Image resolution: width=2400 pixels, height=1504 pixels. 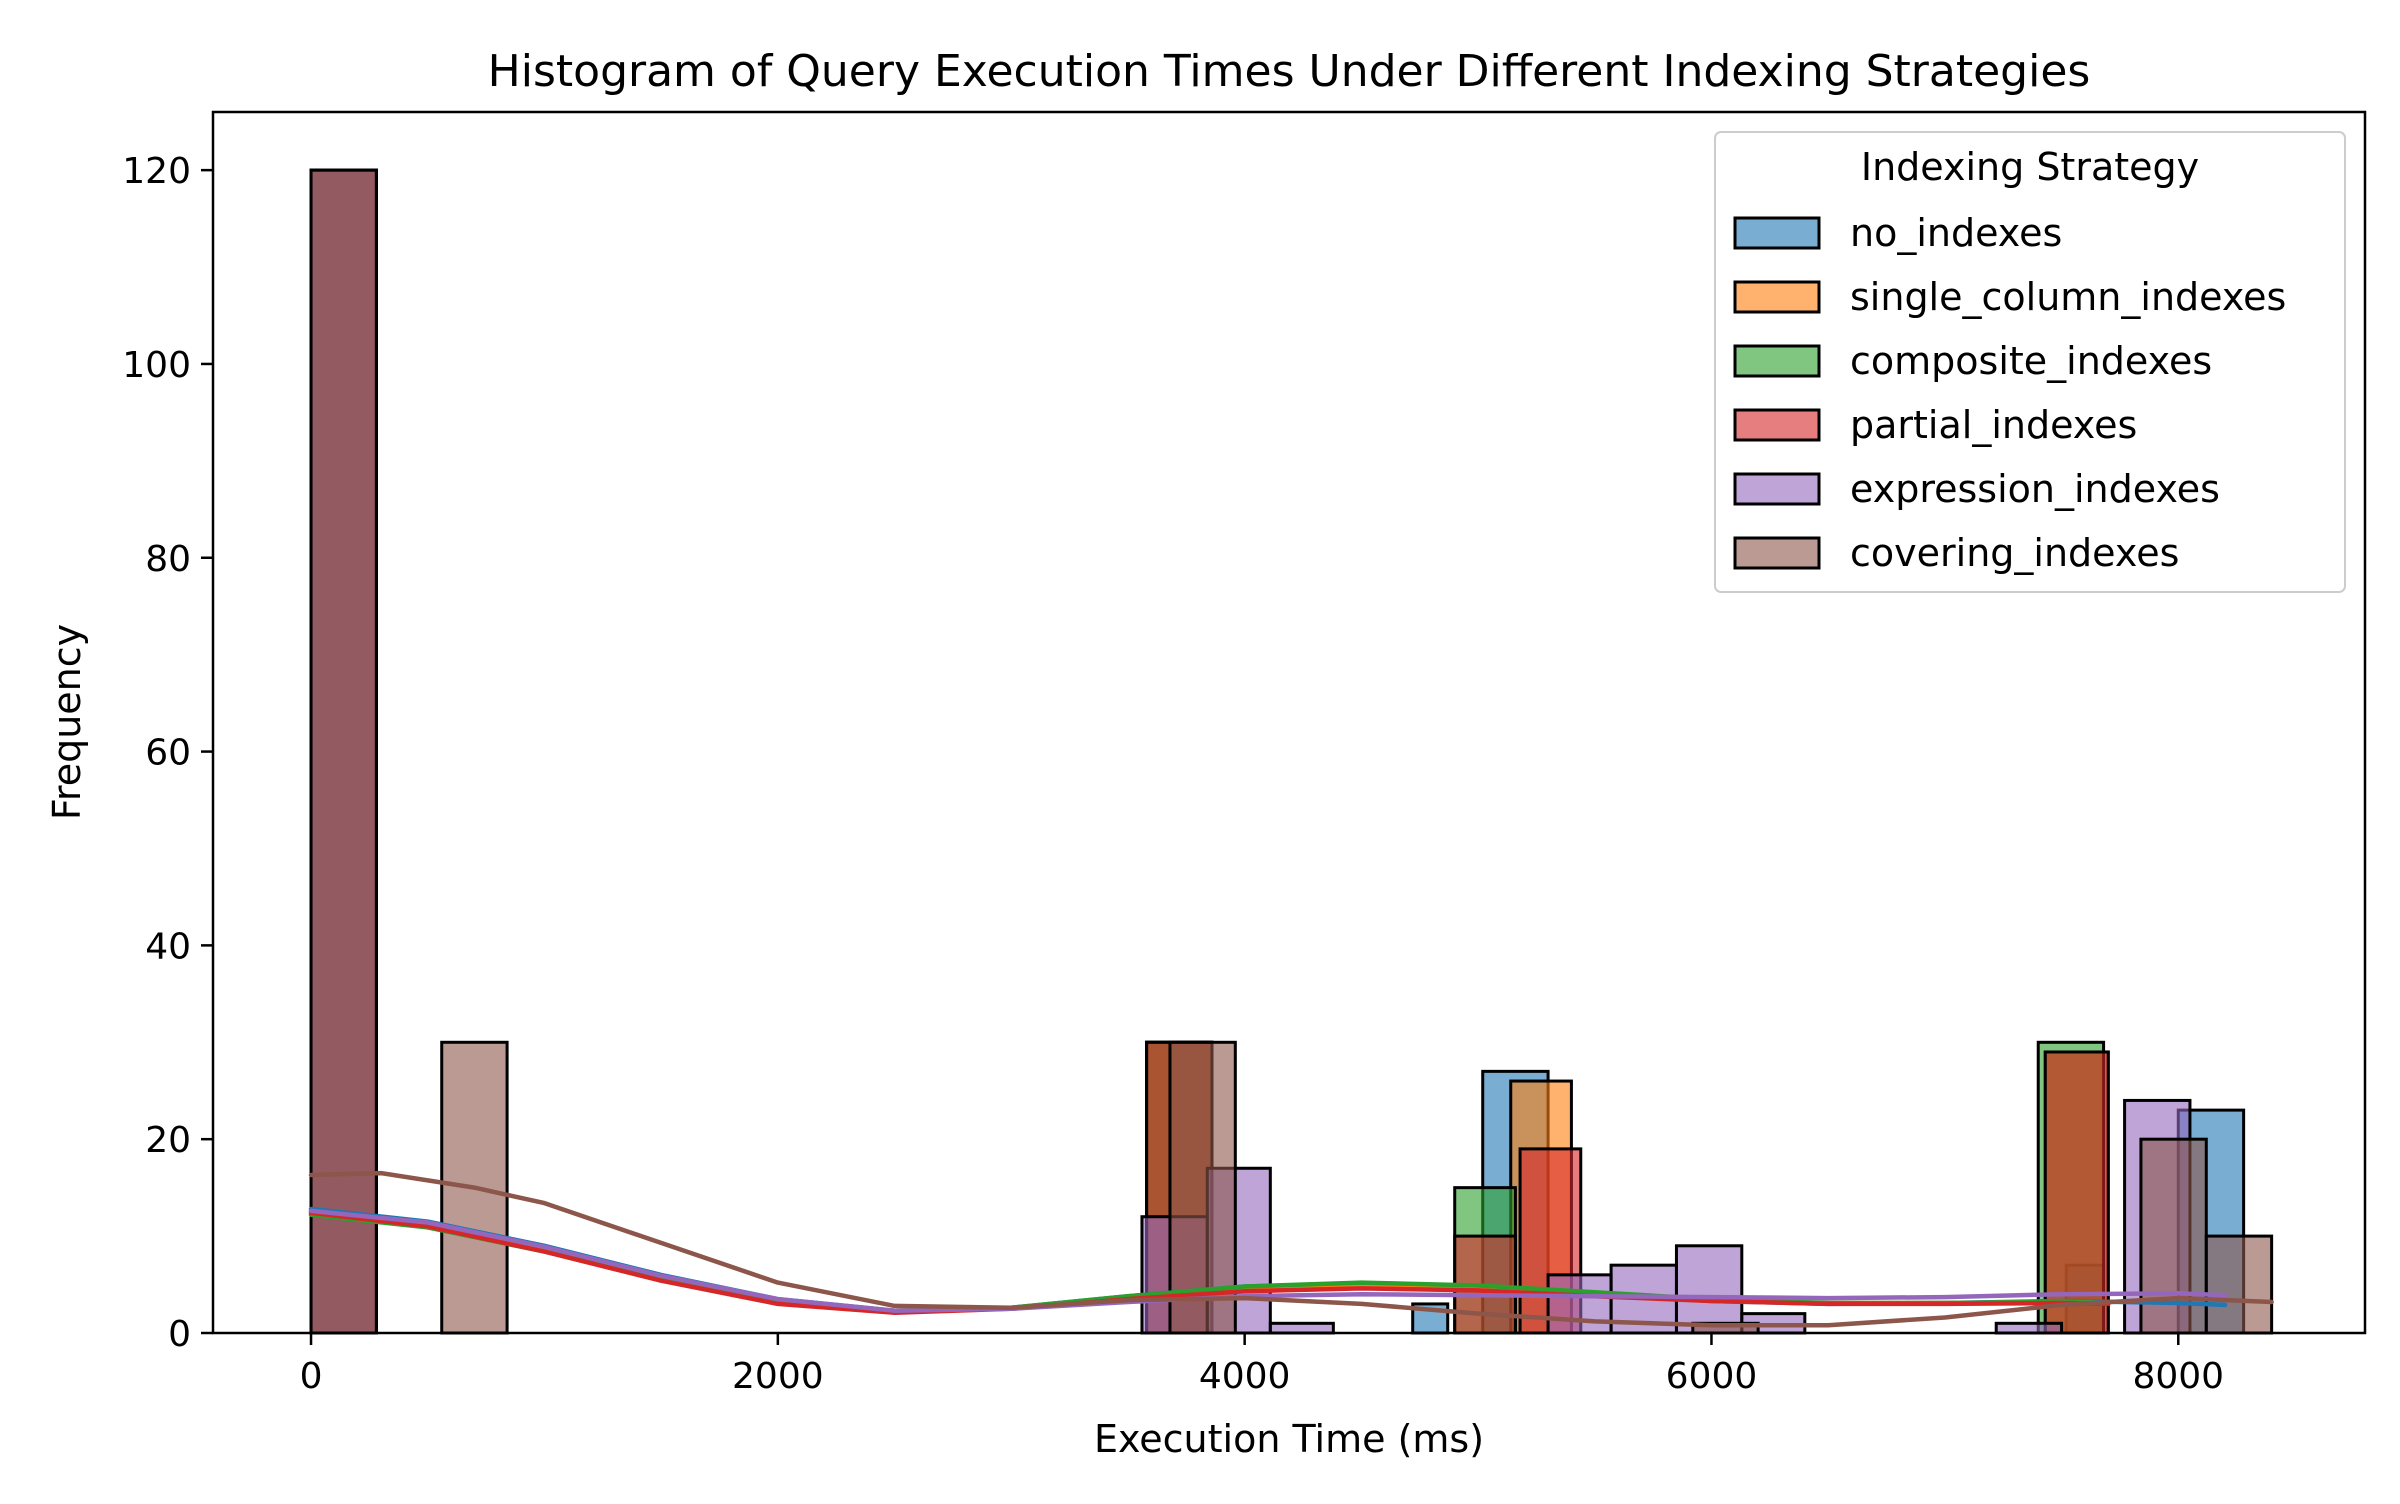 I want to click on y-tick-label: 80, so click(x=168, y=559).